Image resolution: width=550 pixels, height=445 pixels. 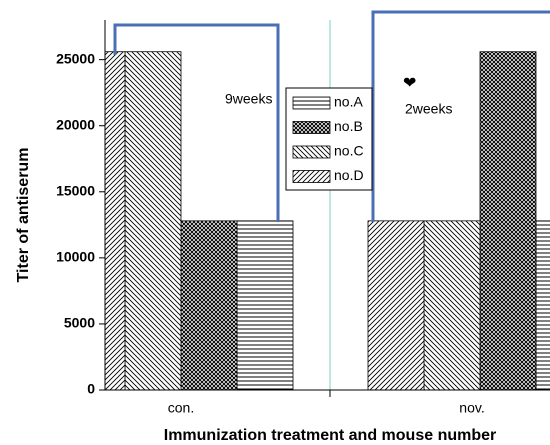 I want to click on x-tick-label: nov., so click(x=471, y=408).